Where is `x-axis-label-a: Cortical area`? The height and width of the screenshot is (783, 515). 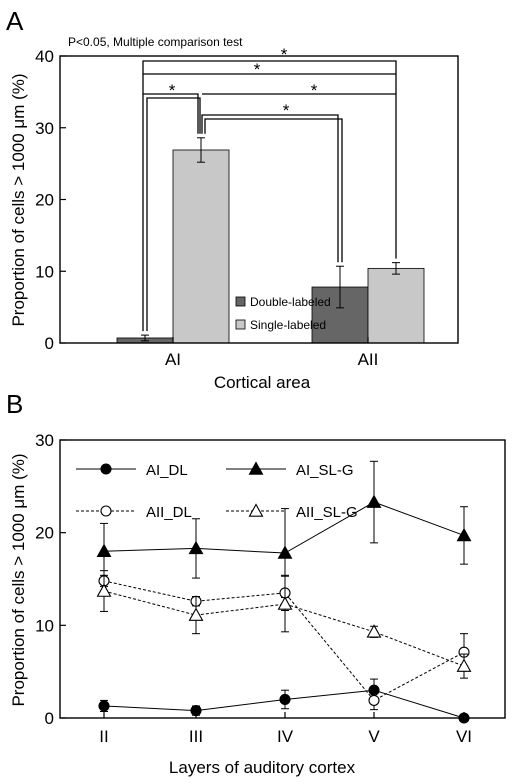
x-axis-label-a: Cortical area is located at coordinates (262, 382).